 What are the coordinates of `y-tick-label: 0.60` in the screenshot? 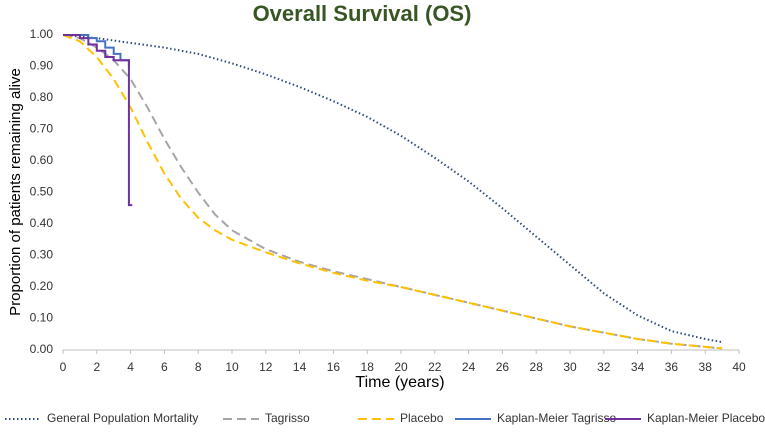 It's located at (42, 160).